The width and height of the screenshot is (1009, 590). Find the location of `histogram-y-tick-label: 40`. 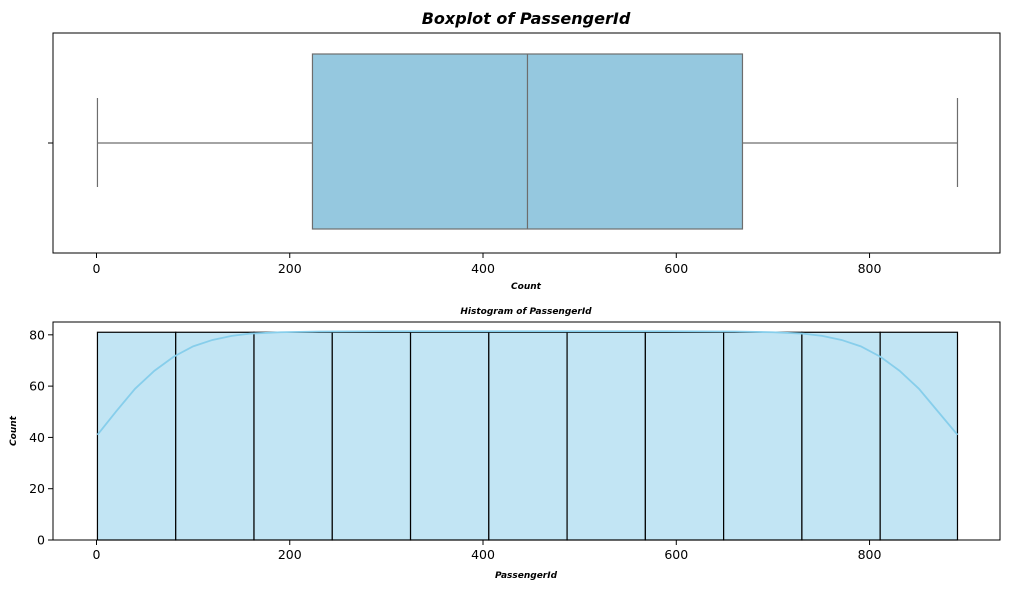

histogram-y-tick-label: 40 is located at coordinates (37, 437).